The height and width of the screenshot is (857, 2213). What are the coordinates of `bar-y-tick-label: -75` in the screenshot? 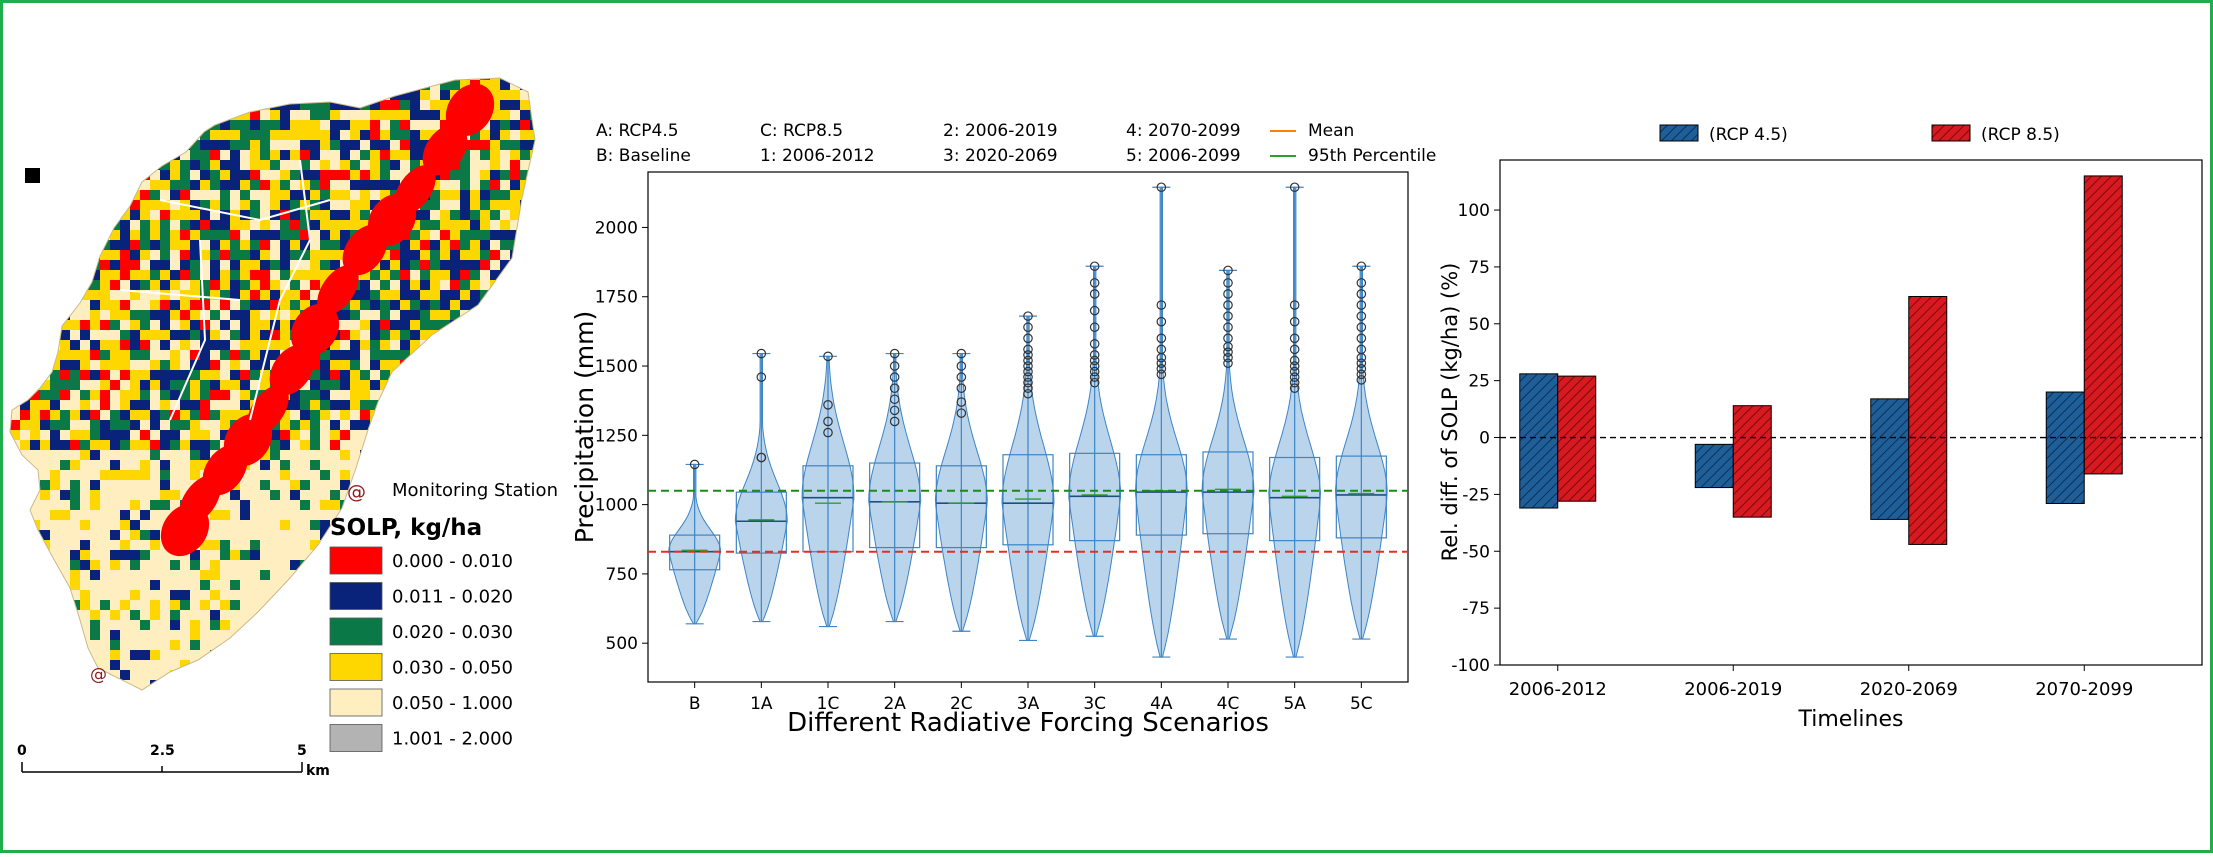 It's located at (1476, 609).